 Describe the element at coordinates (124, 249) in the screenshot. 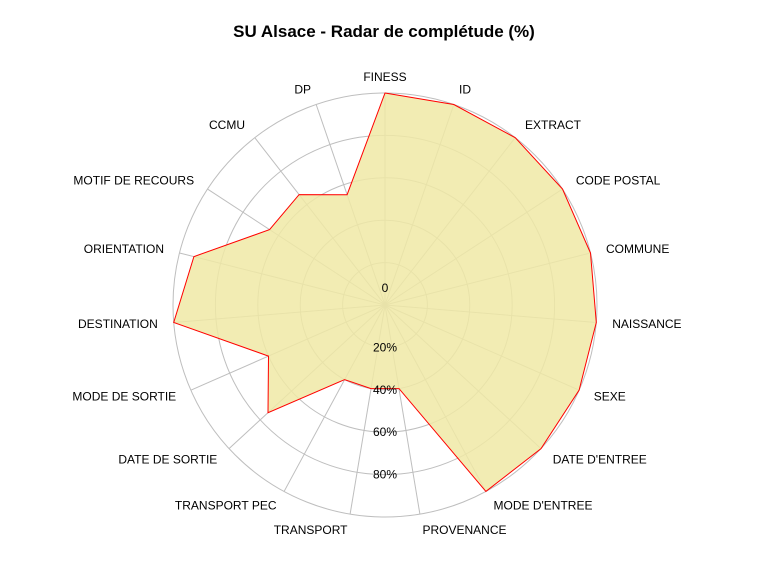

I see `axis-label: ORIENTATION` at that location.